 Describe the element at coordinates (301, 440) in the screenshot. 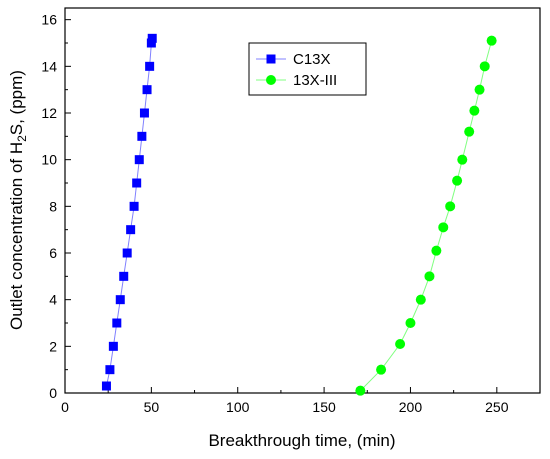

I see `x-axis-title: Breakthrough time, (min)` at that location.